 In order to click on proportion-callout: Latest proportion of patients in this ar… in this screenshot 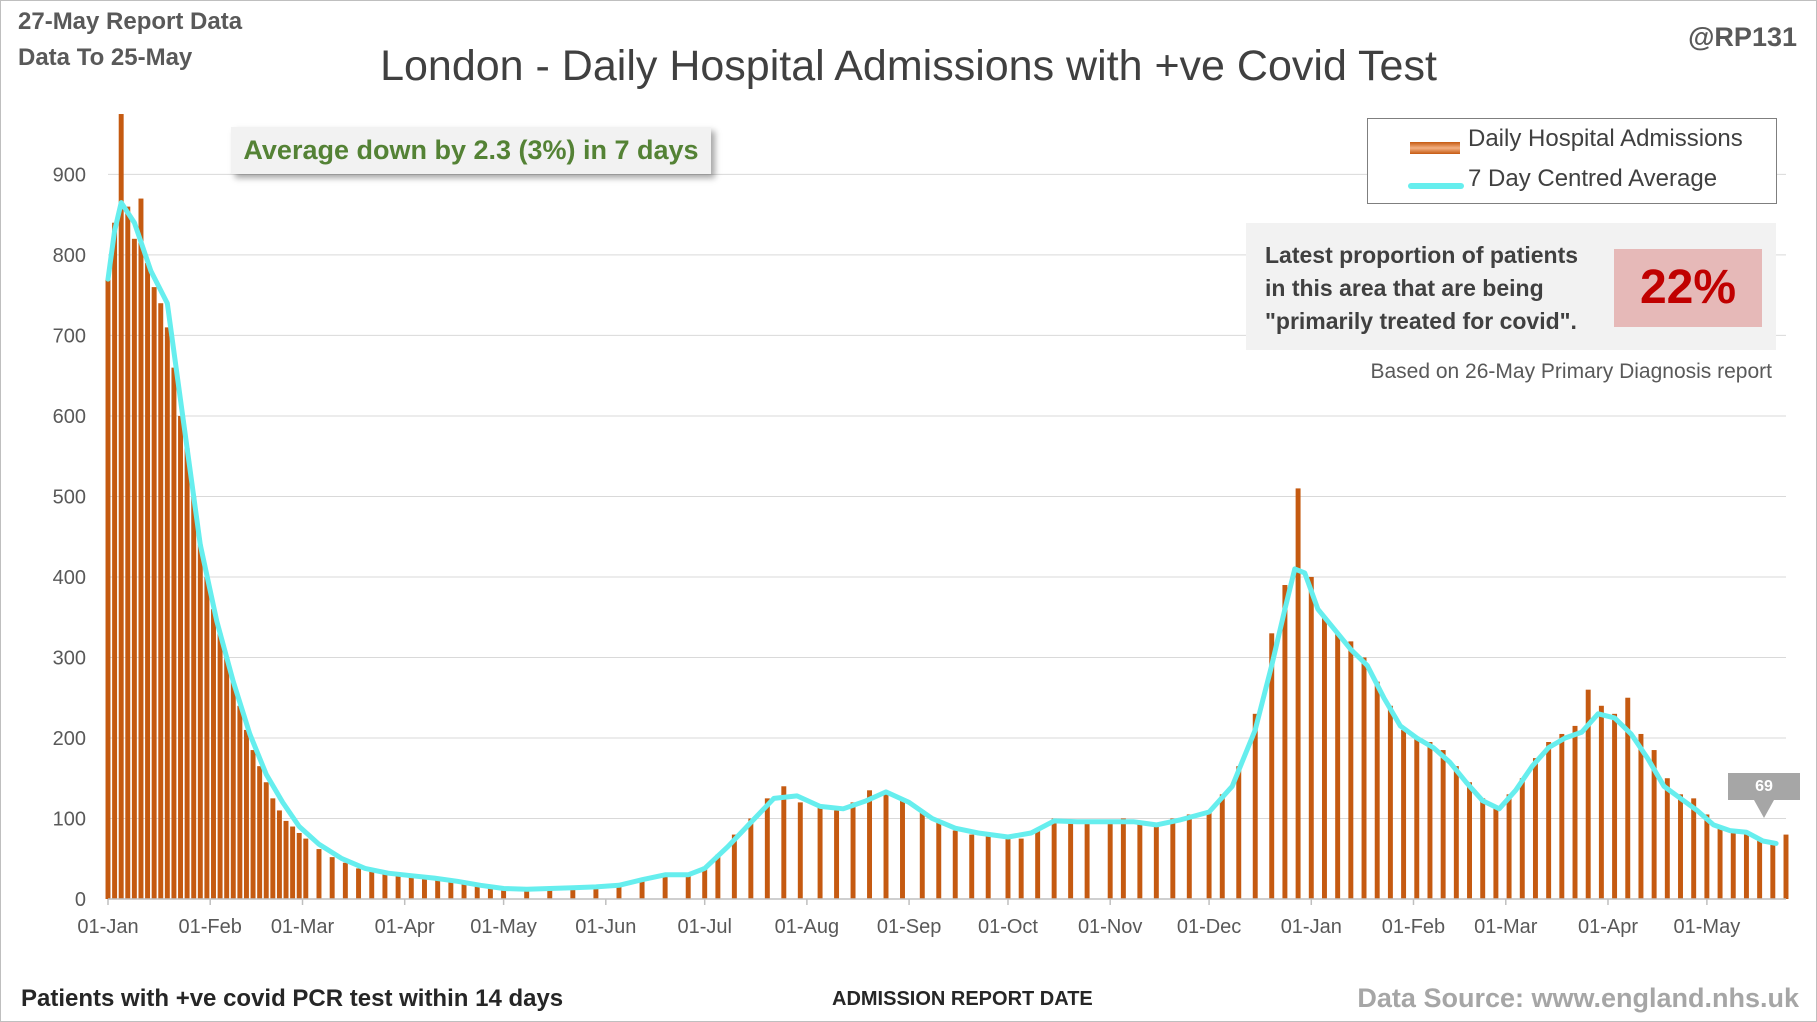, I will do `click(1511, 286)`.